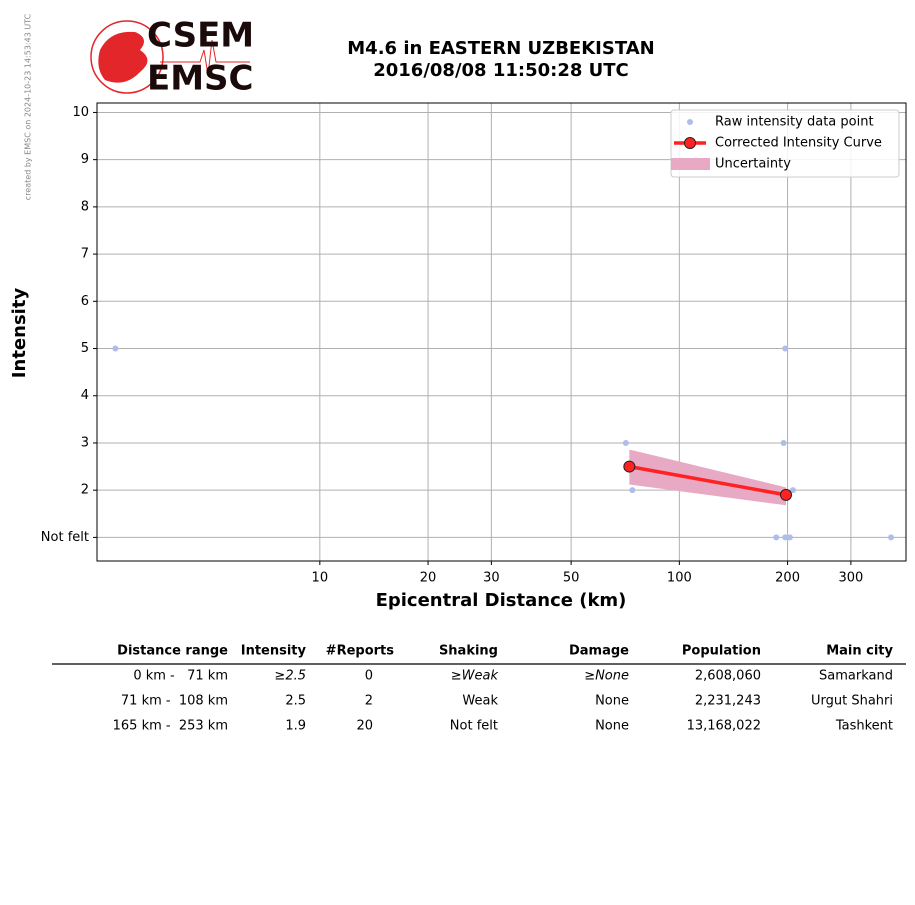  Describe the element at coordinates (85, 159) in the screenshot. I see `y-tick-label: 9` at that location.